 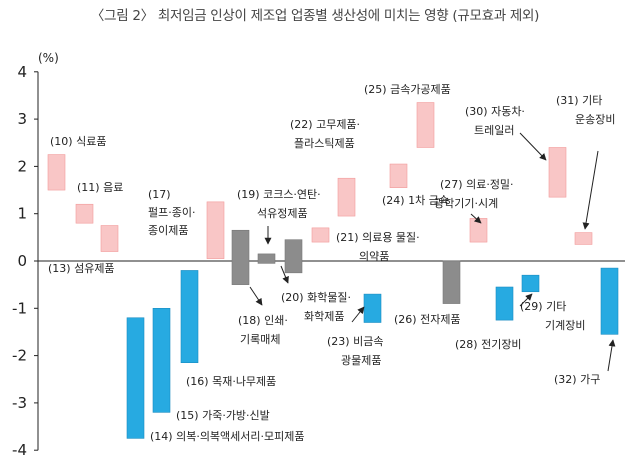 What do you see at coordinates (595, 119) in the screenshot?
I see `bar-label-31: 운송장비` at bounding box center [595, 119].